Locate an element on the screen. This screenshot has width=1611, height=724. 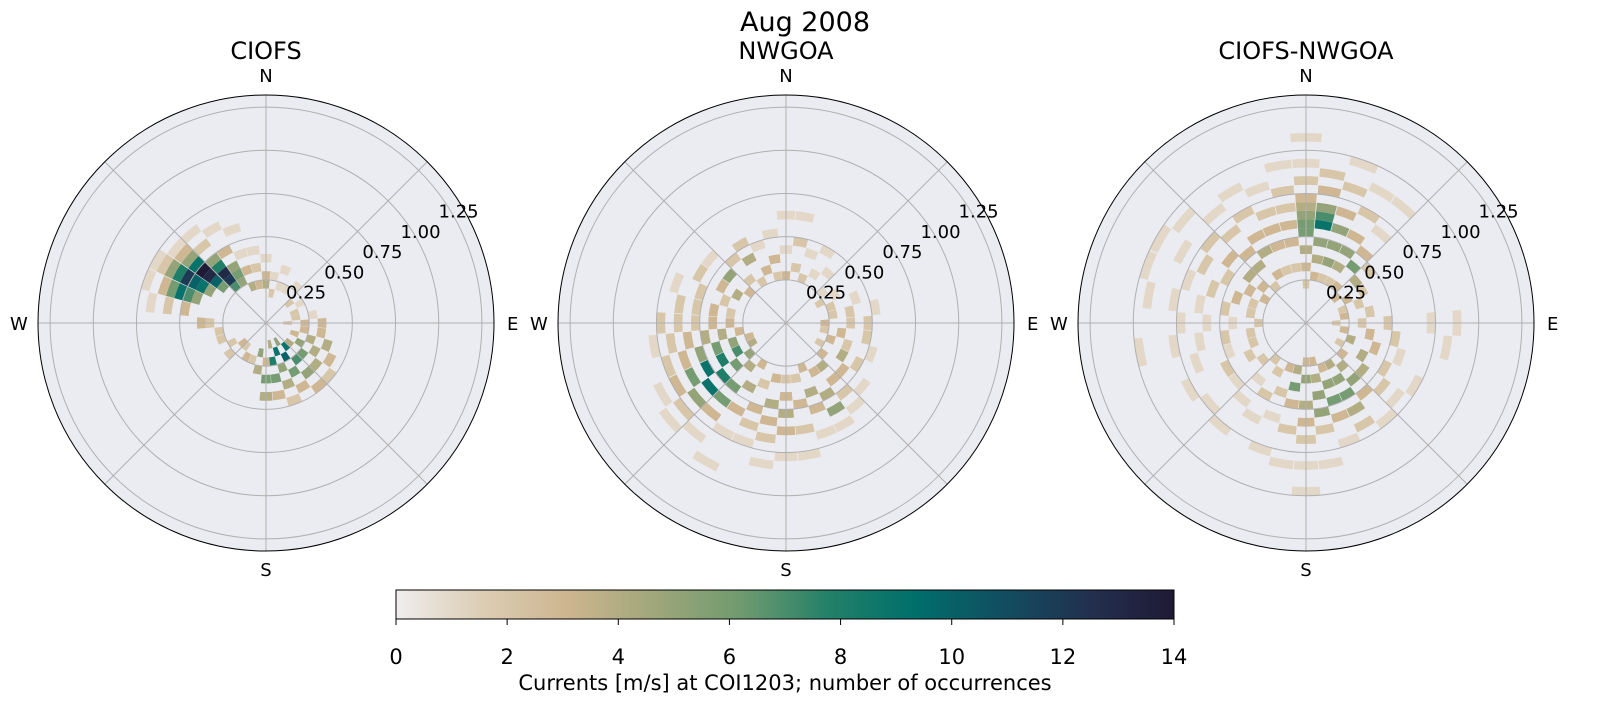
panel-title-ciofs: CIOFS is located at coordinates (265, 51).